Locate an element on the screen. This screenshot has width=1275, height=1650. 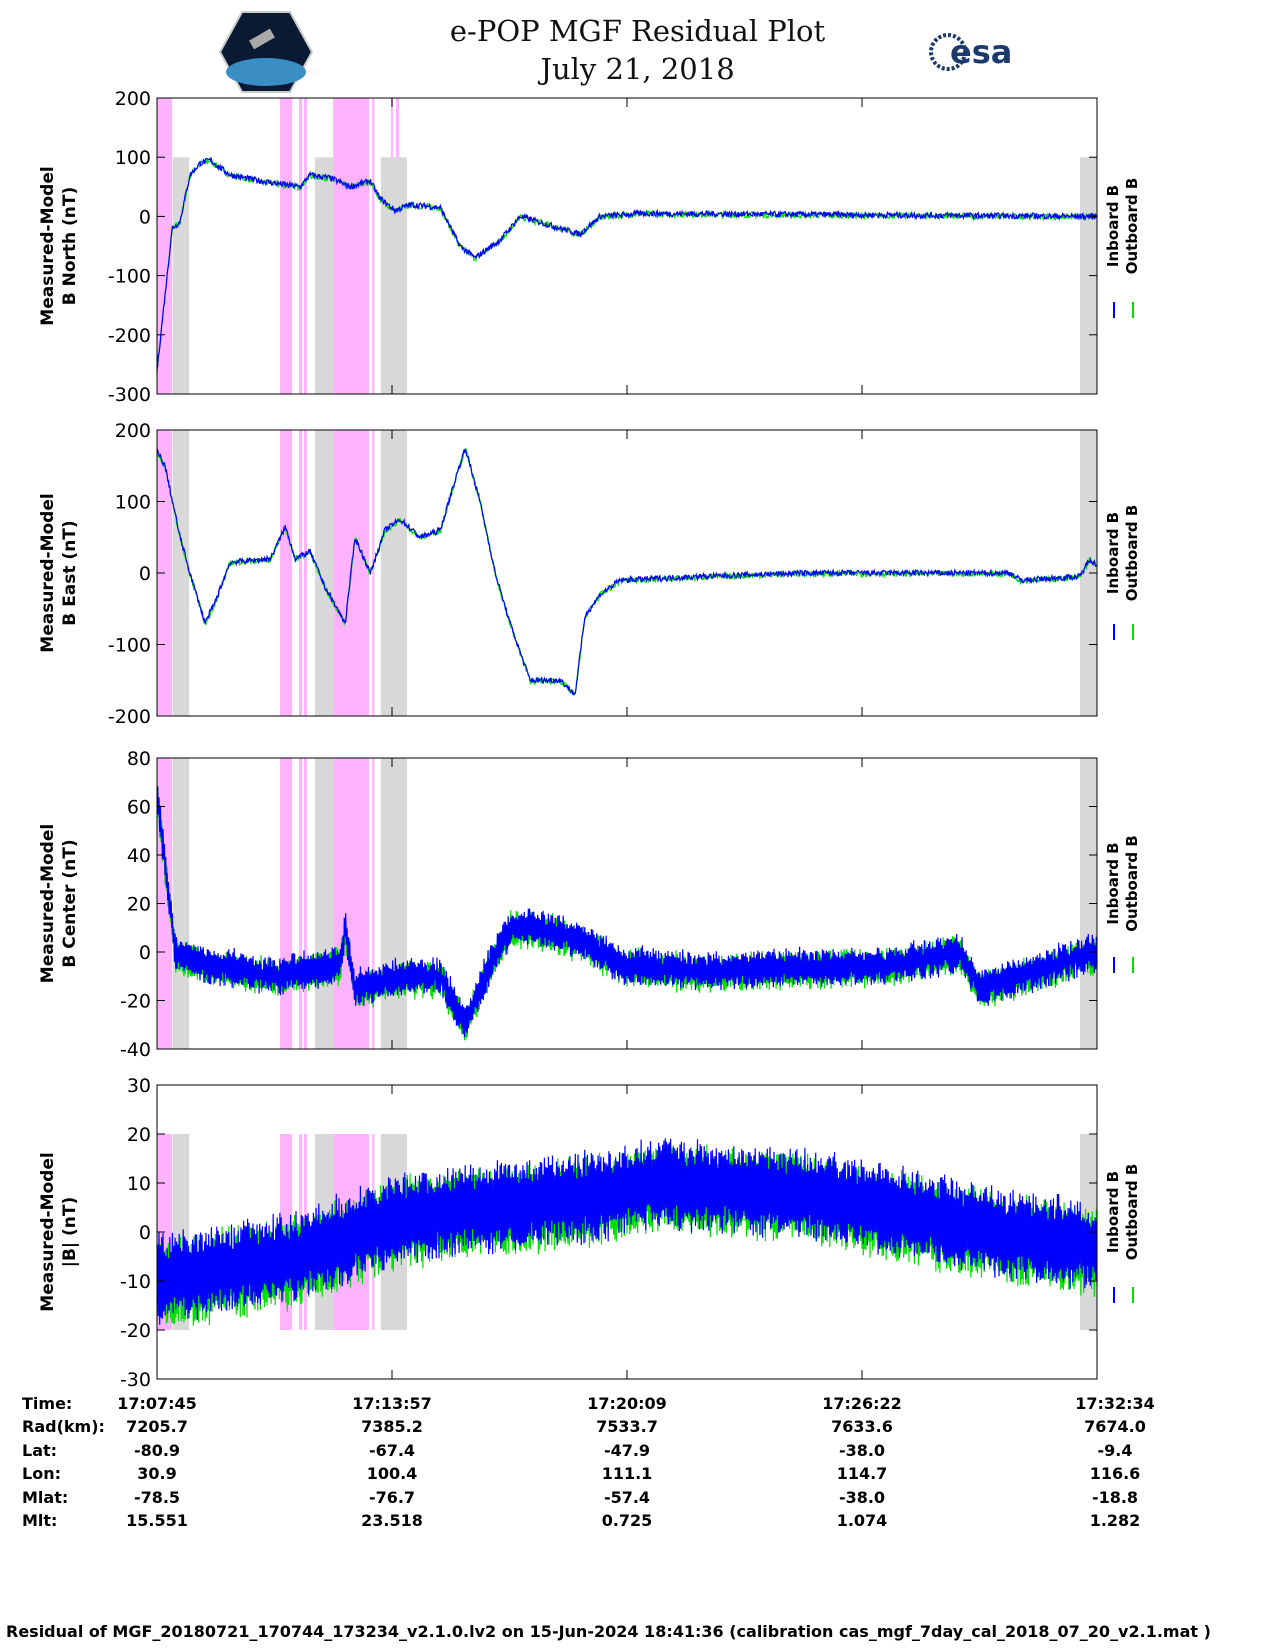
table-cell: 1.074 is located at coordinates (862, 1520).